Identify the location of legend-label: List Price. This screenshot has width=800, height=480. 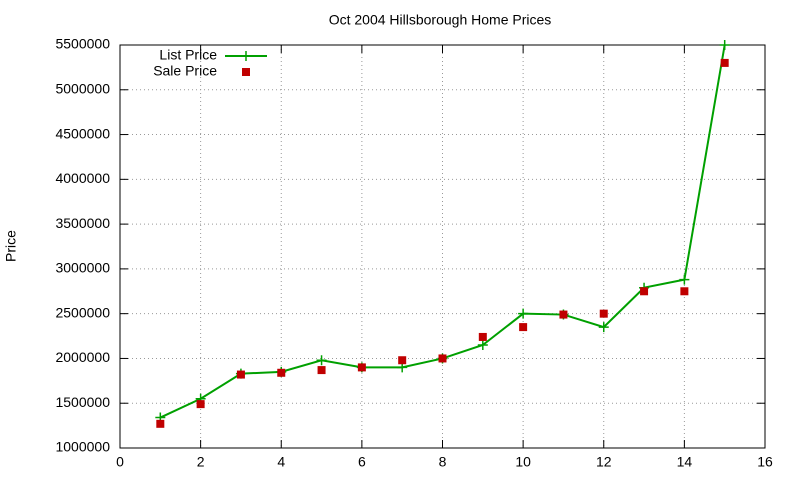
(188, 55).